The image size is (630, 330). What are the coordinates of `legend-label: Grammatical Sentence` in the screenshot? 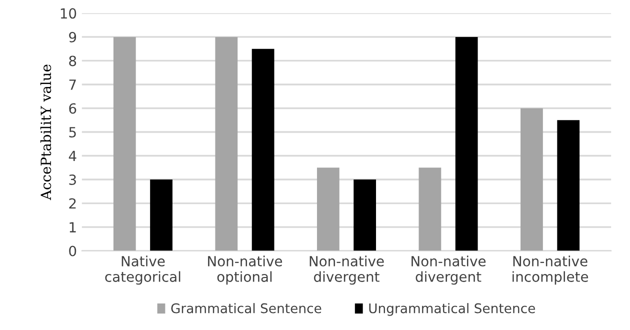 It's located at (246, 308).